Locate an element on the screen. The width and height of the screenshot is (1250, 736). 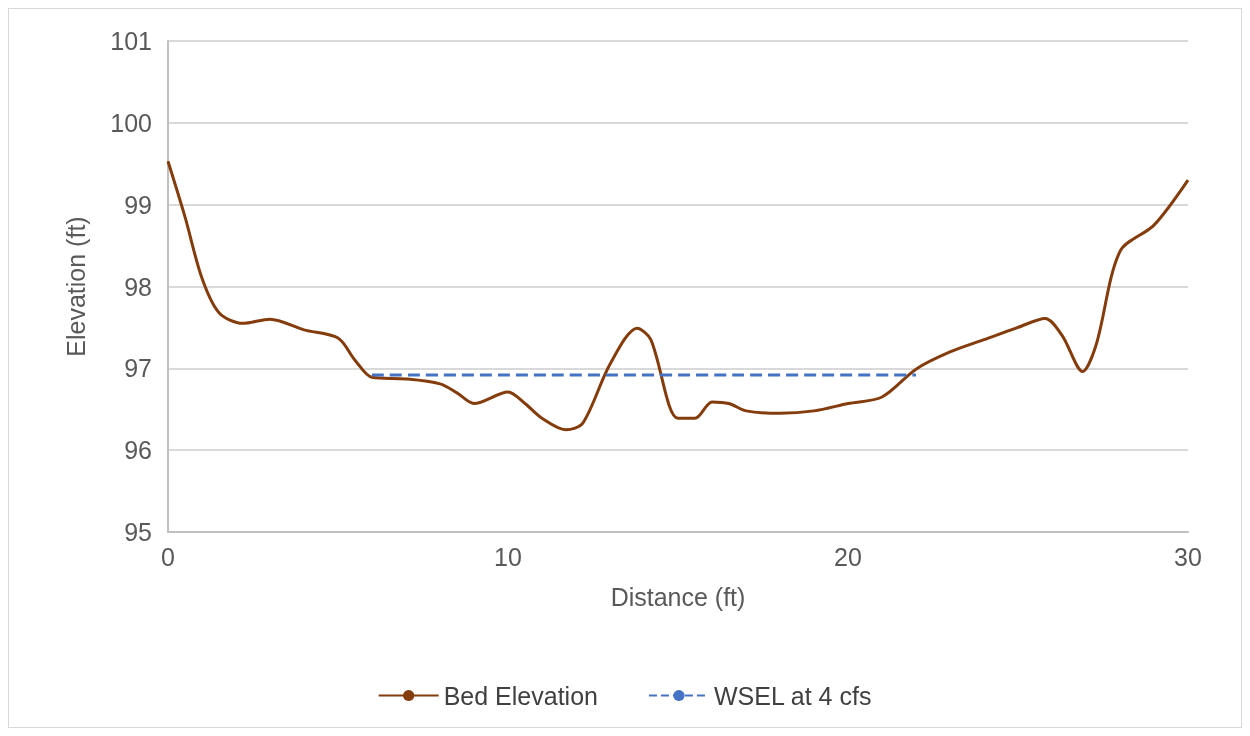
legend-label: WSEL at 4 cfs is located at coordinates (792, 695).